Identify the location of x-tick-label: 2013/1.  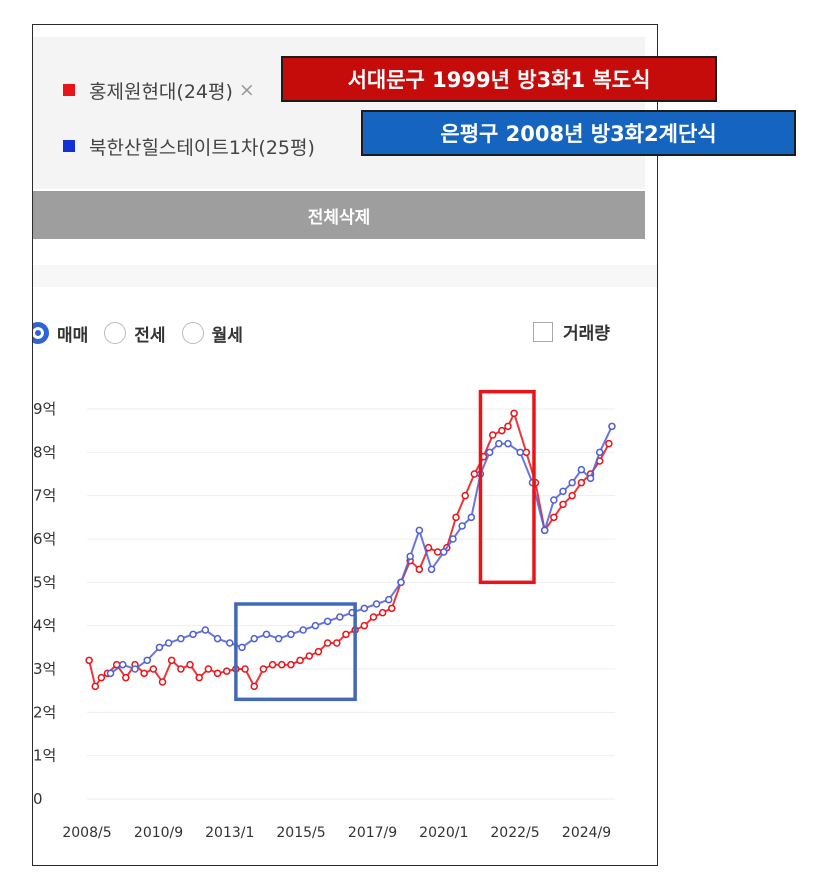
(229, 833).